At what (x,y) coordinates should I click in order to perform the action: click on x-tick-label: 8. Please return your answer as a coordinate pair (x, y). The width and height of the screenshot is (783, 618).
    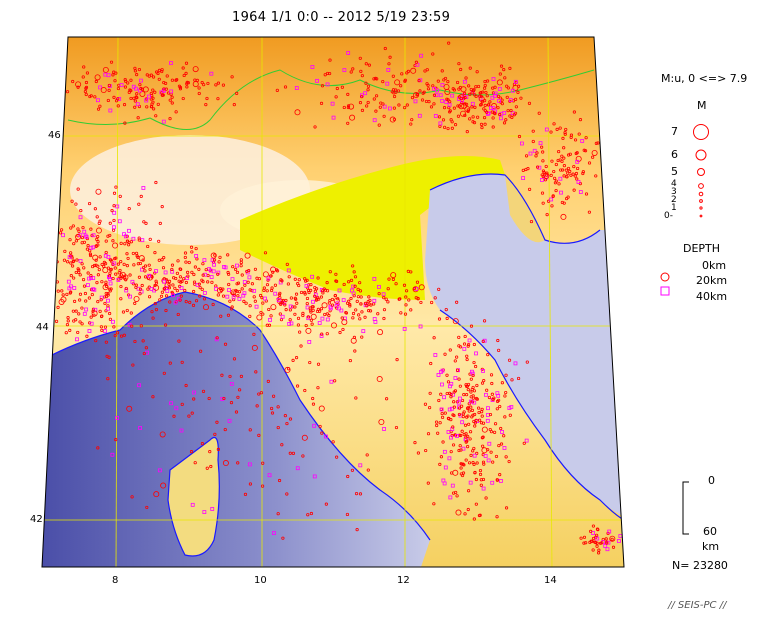
    Looking at the image, I should click on (115, 580).